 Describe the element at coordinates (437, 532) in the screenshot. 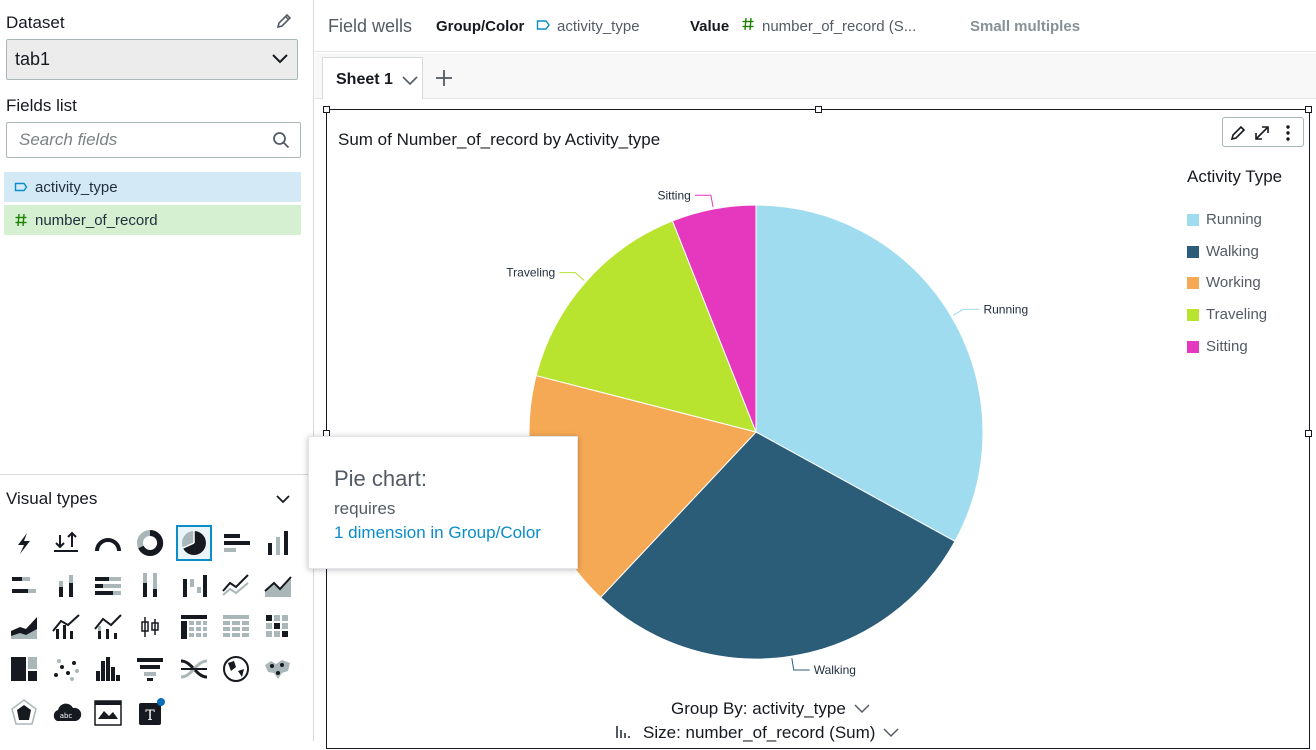

I see `tooltip-requirement-link: 1 dimension in Group/Color` at that location.